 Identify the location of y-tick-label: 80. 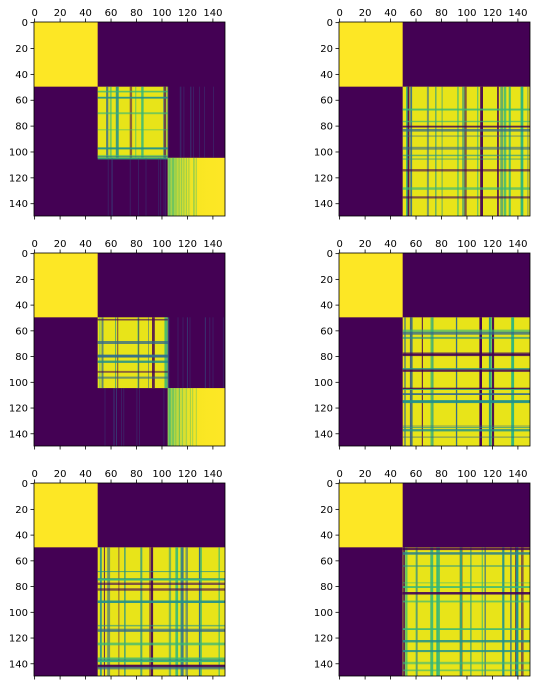
(21, 357).